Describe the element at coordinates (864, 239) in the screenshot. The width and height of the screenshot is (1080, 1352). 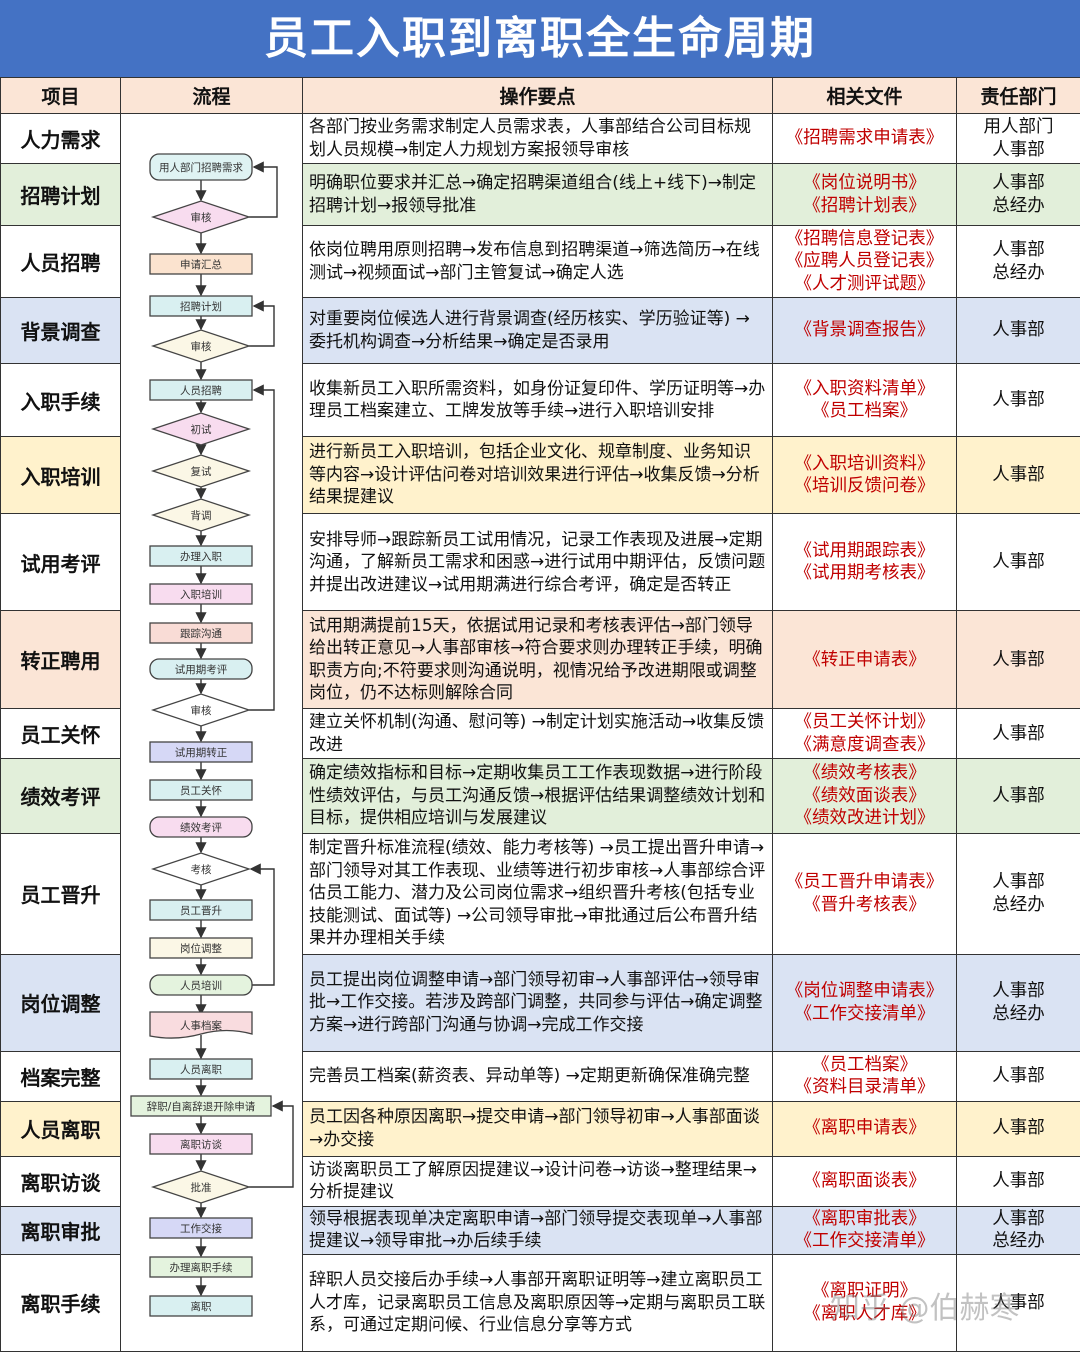
I see `document-name: 《招聘信息登记表》` at that location.